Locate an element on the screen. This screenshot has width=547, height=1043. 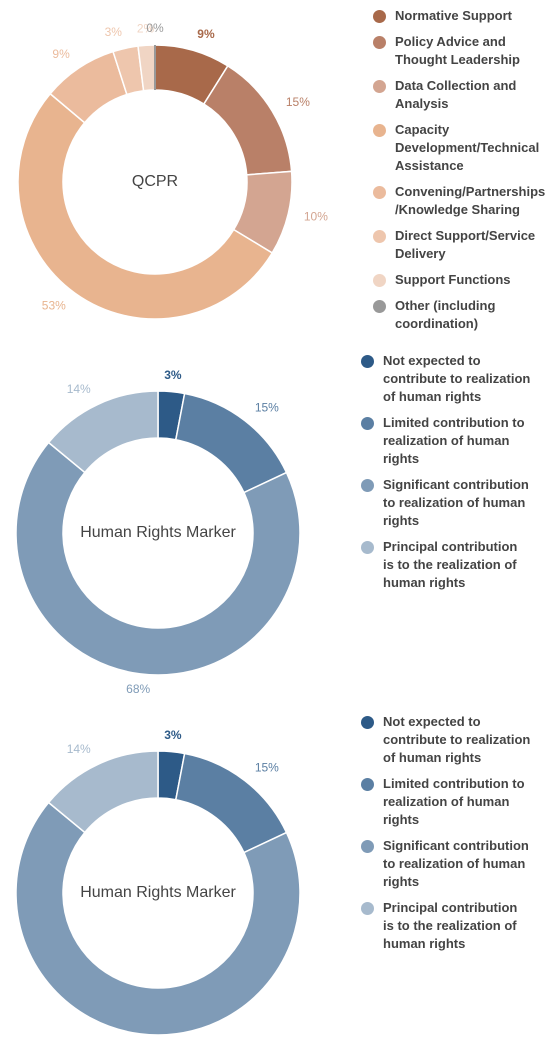
legend-item: Normative Support is located at coordinates (455, 16).